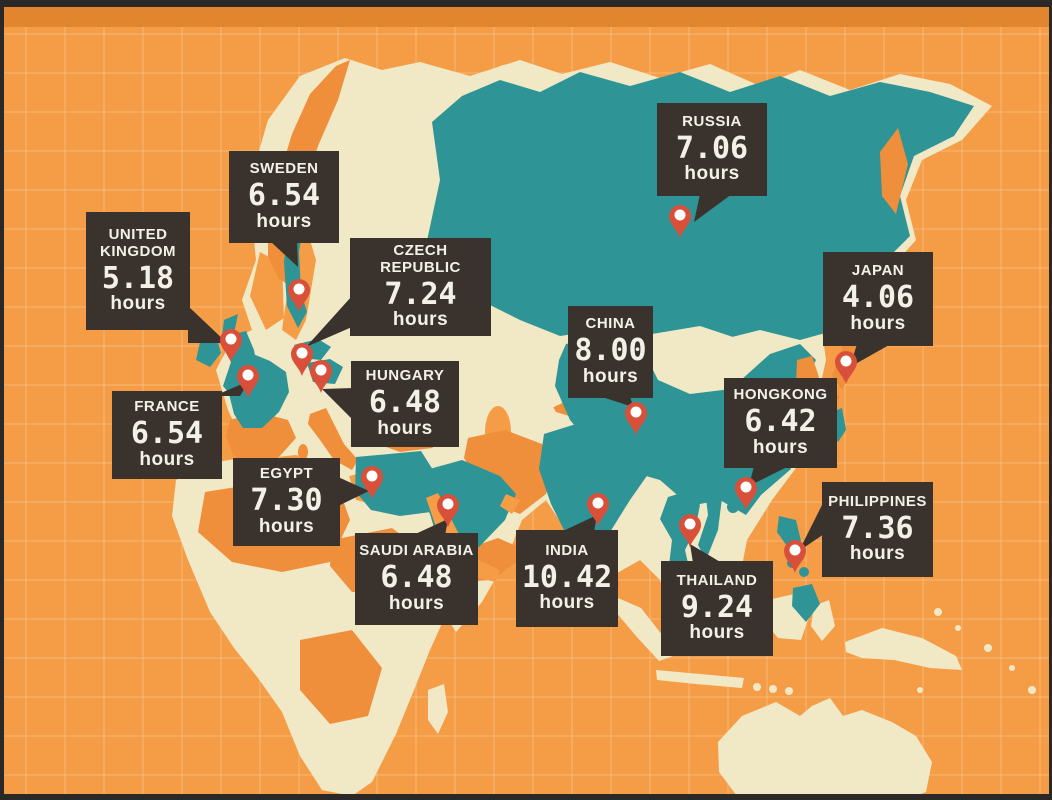 The image size is (1052, 800). Describe the element at coordinates (405, 376) in the screenshot. I see `callout-country-name: HUNGARY` at that location.